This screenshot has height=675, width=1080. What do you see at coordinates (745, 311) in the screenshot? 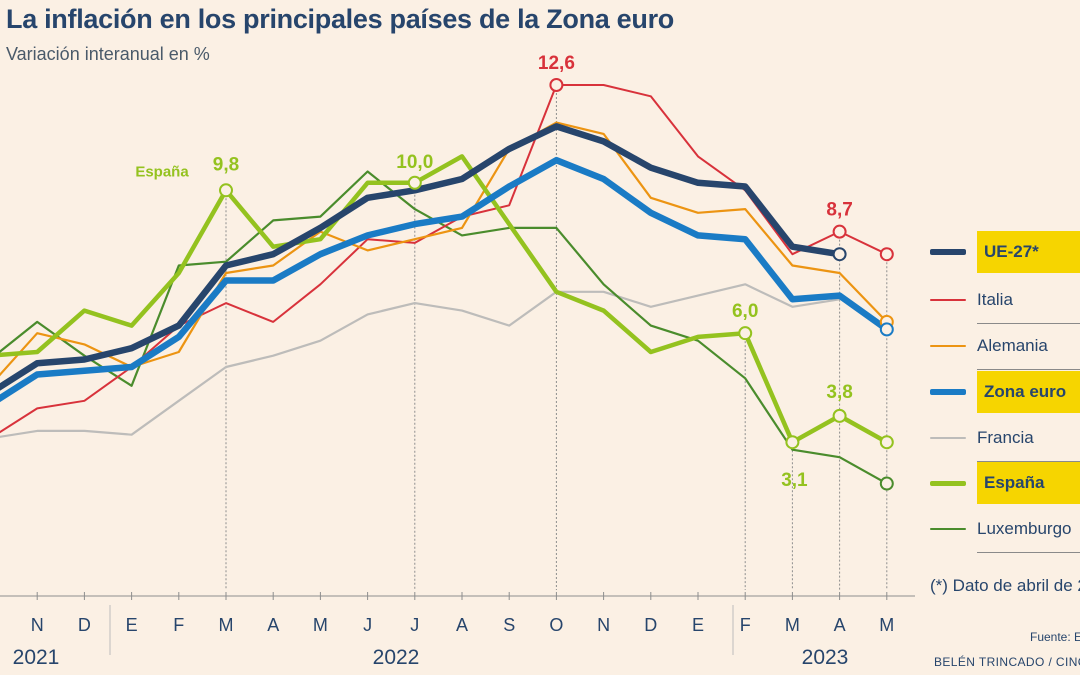
I see `data-label: 6,0` at bounding box center [745, 311].